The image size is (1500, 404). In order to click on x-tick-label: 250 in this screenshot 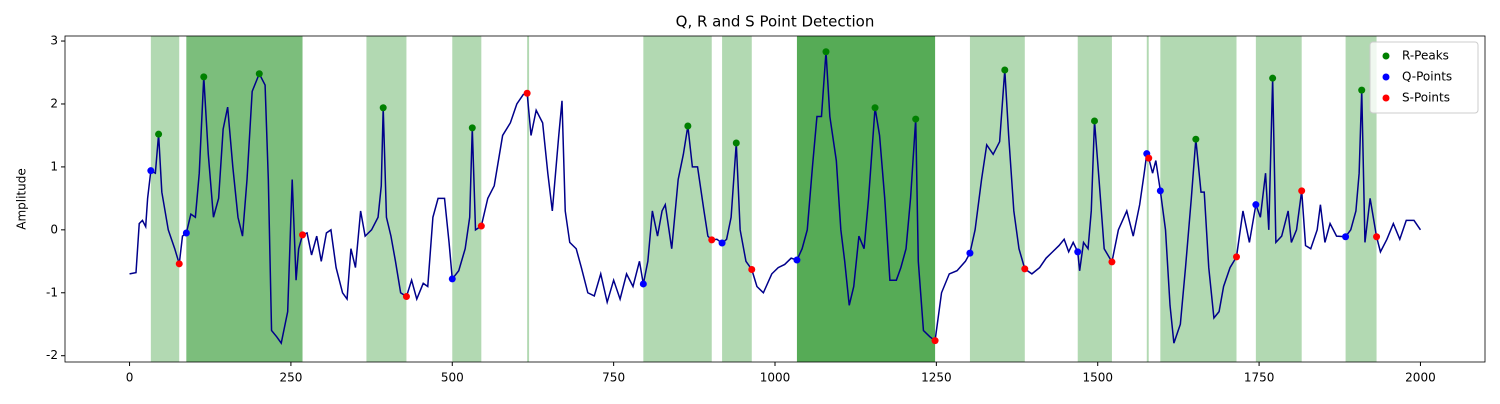, I will do `click(290, 378)`.